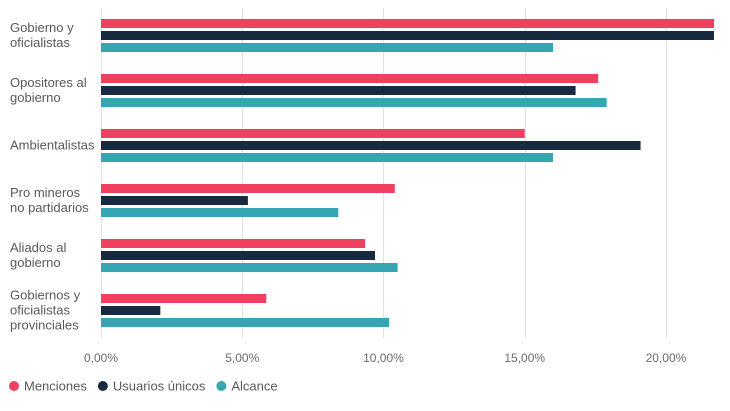  Describe the element at coordinates (242, 358) in the screenshot. I see `x-tick-label: 5,00%` at that location.